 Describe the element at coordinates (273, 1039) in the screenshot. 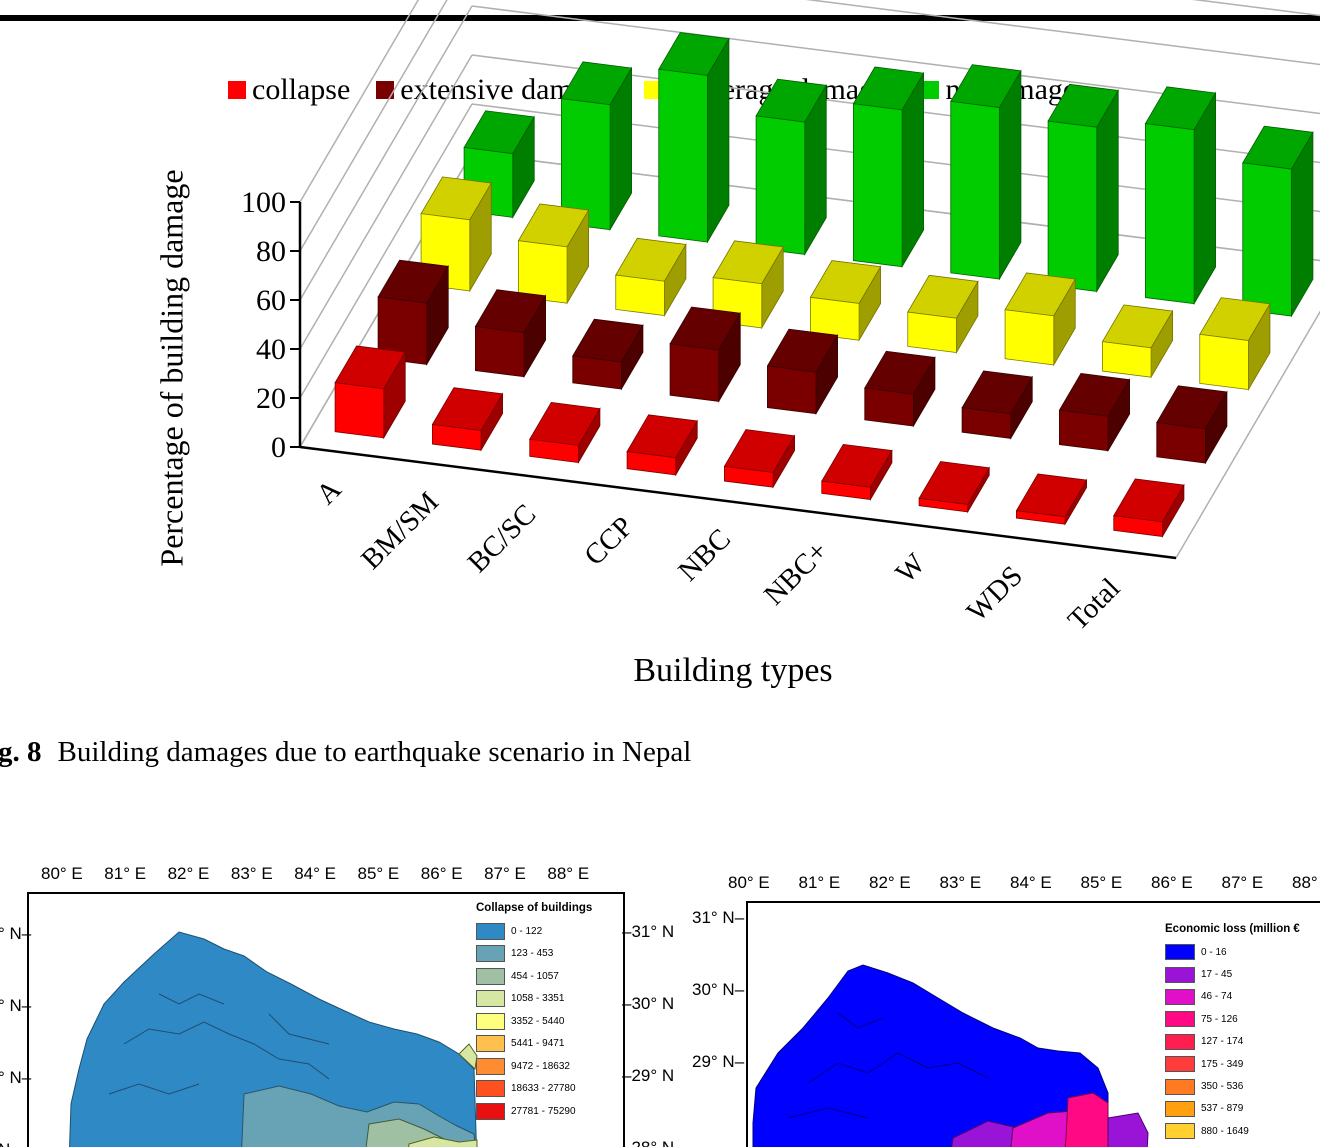

I see `map-left-region-shape` at that location.